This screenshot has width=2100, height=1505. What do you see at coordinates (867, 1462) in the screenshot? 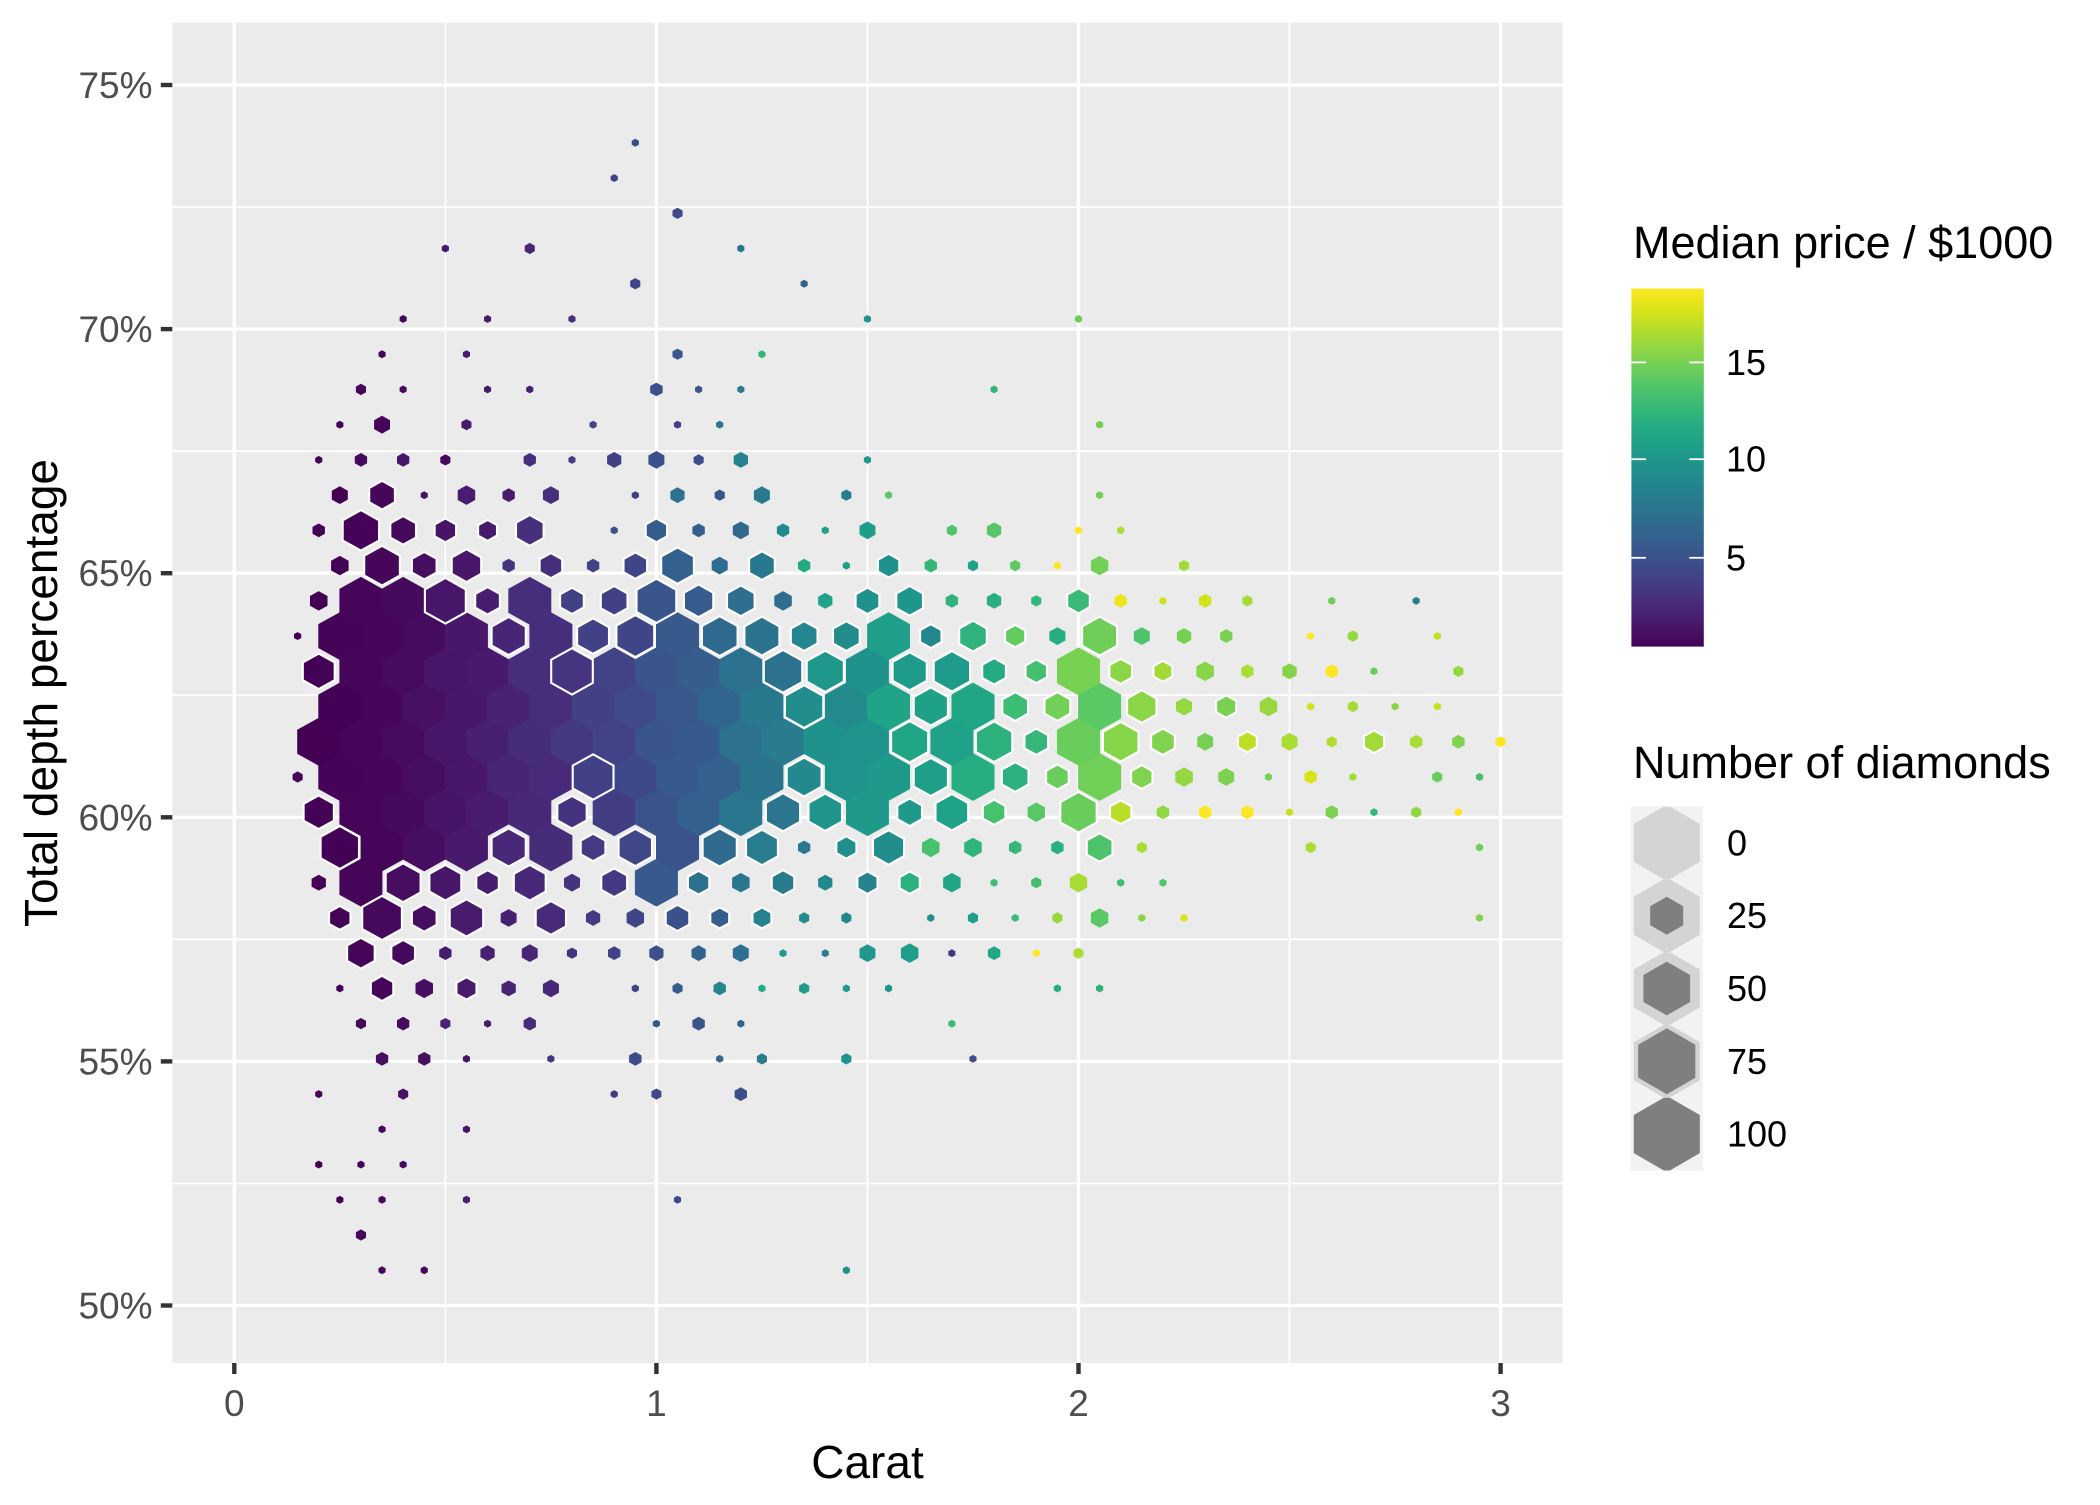
I see `svg-text: Carat` at bounding box center [867, 1462].